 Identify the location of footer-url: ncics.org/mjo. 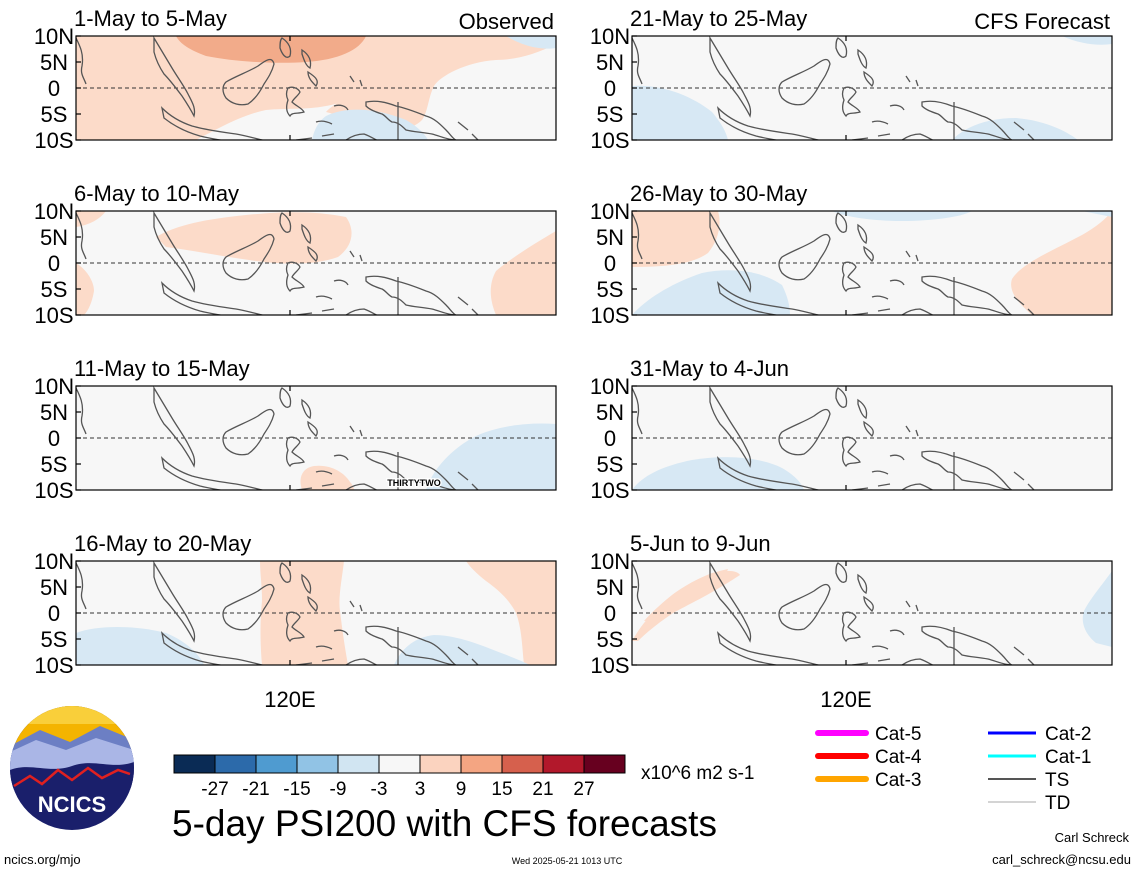
(42, 859).